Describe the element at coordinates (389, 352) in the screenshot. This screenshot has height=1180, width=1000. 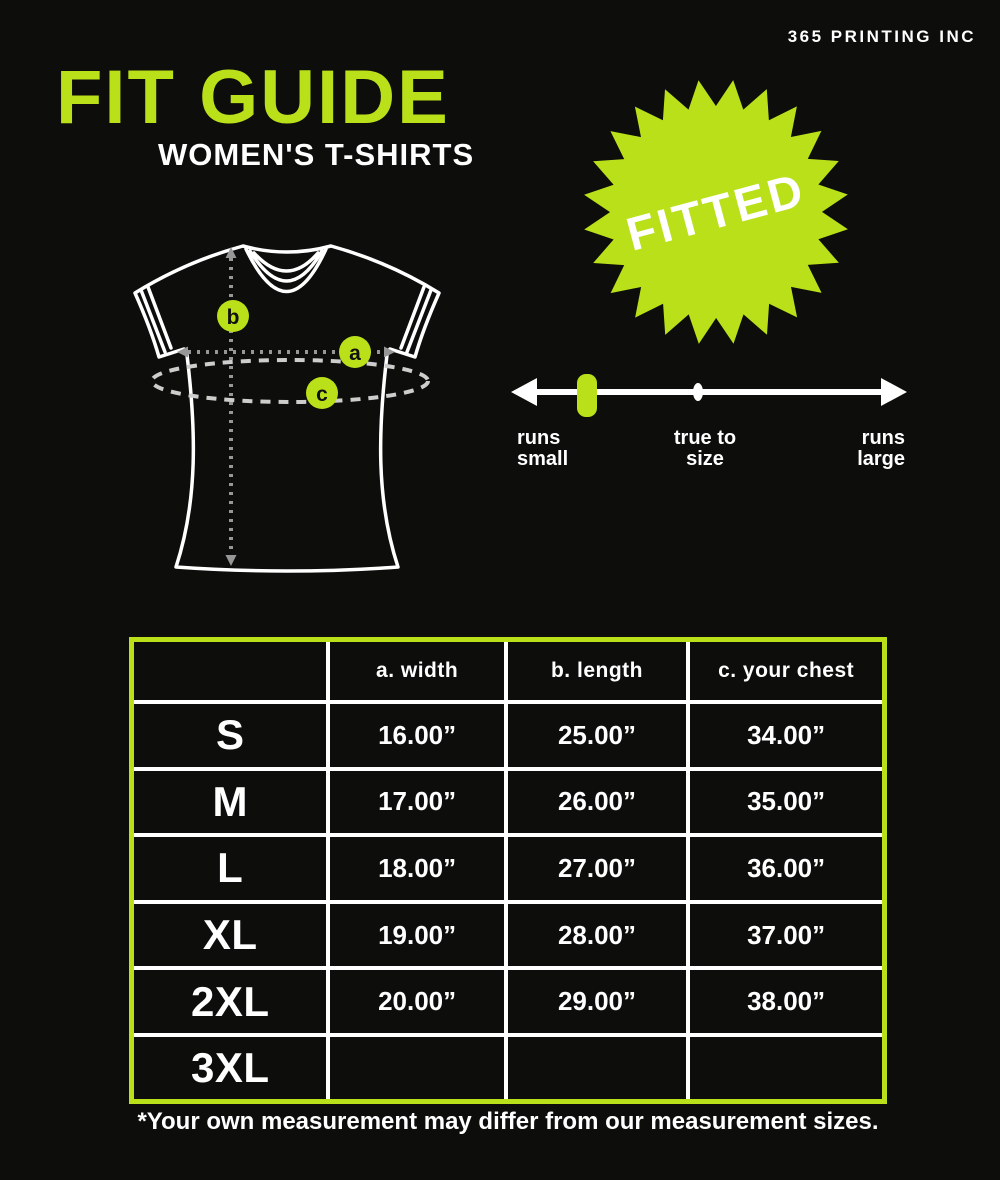
I see `width-arrow-right-icon` at that location.